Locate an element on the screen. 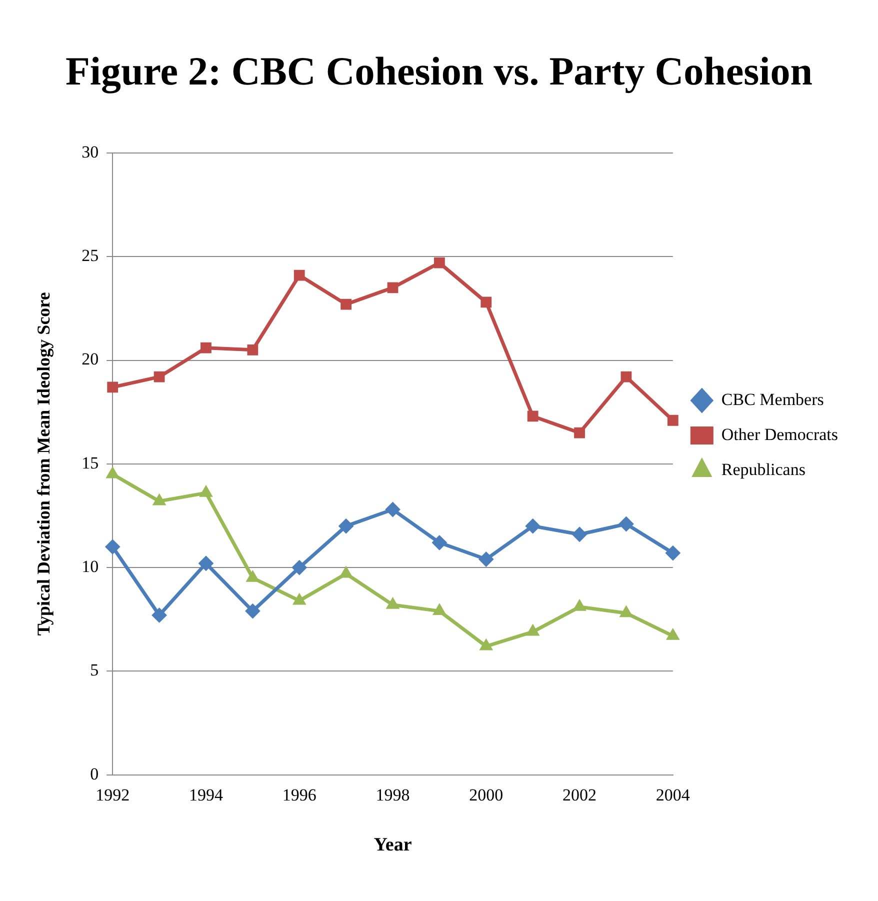 This screenshot has width=878, height=901. y-tick-label: 10 is located at coordinates (90, 566).